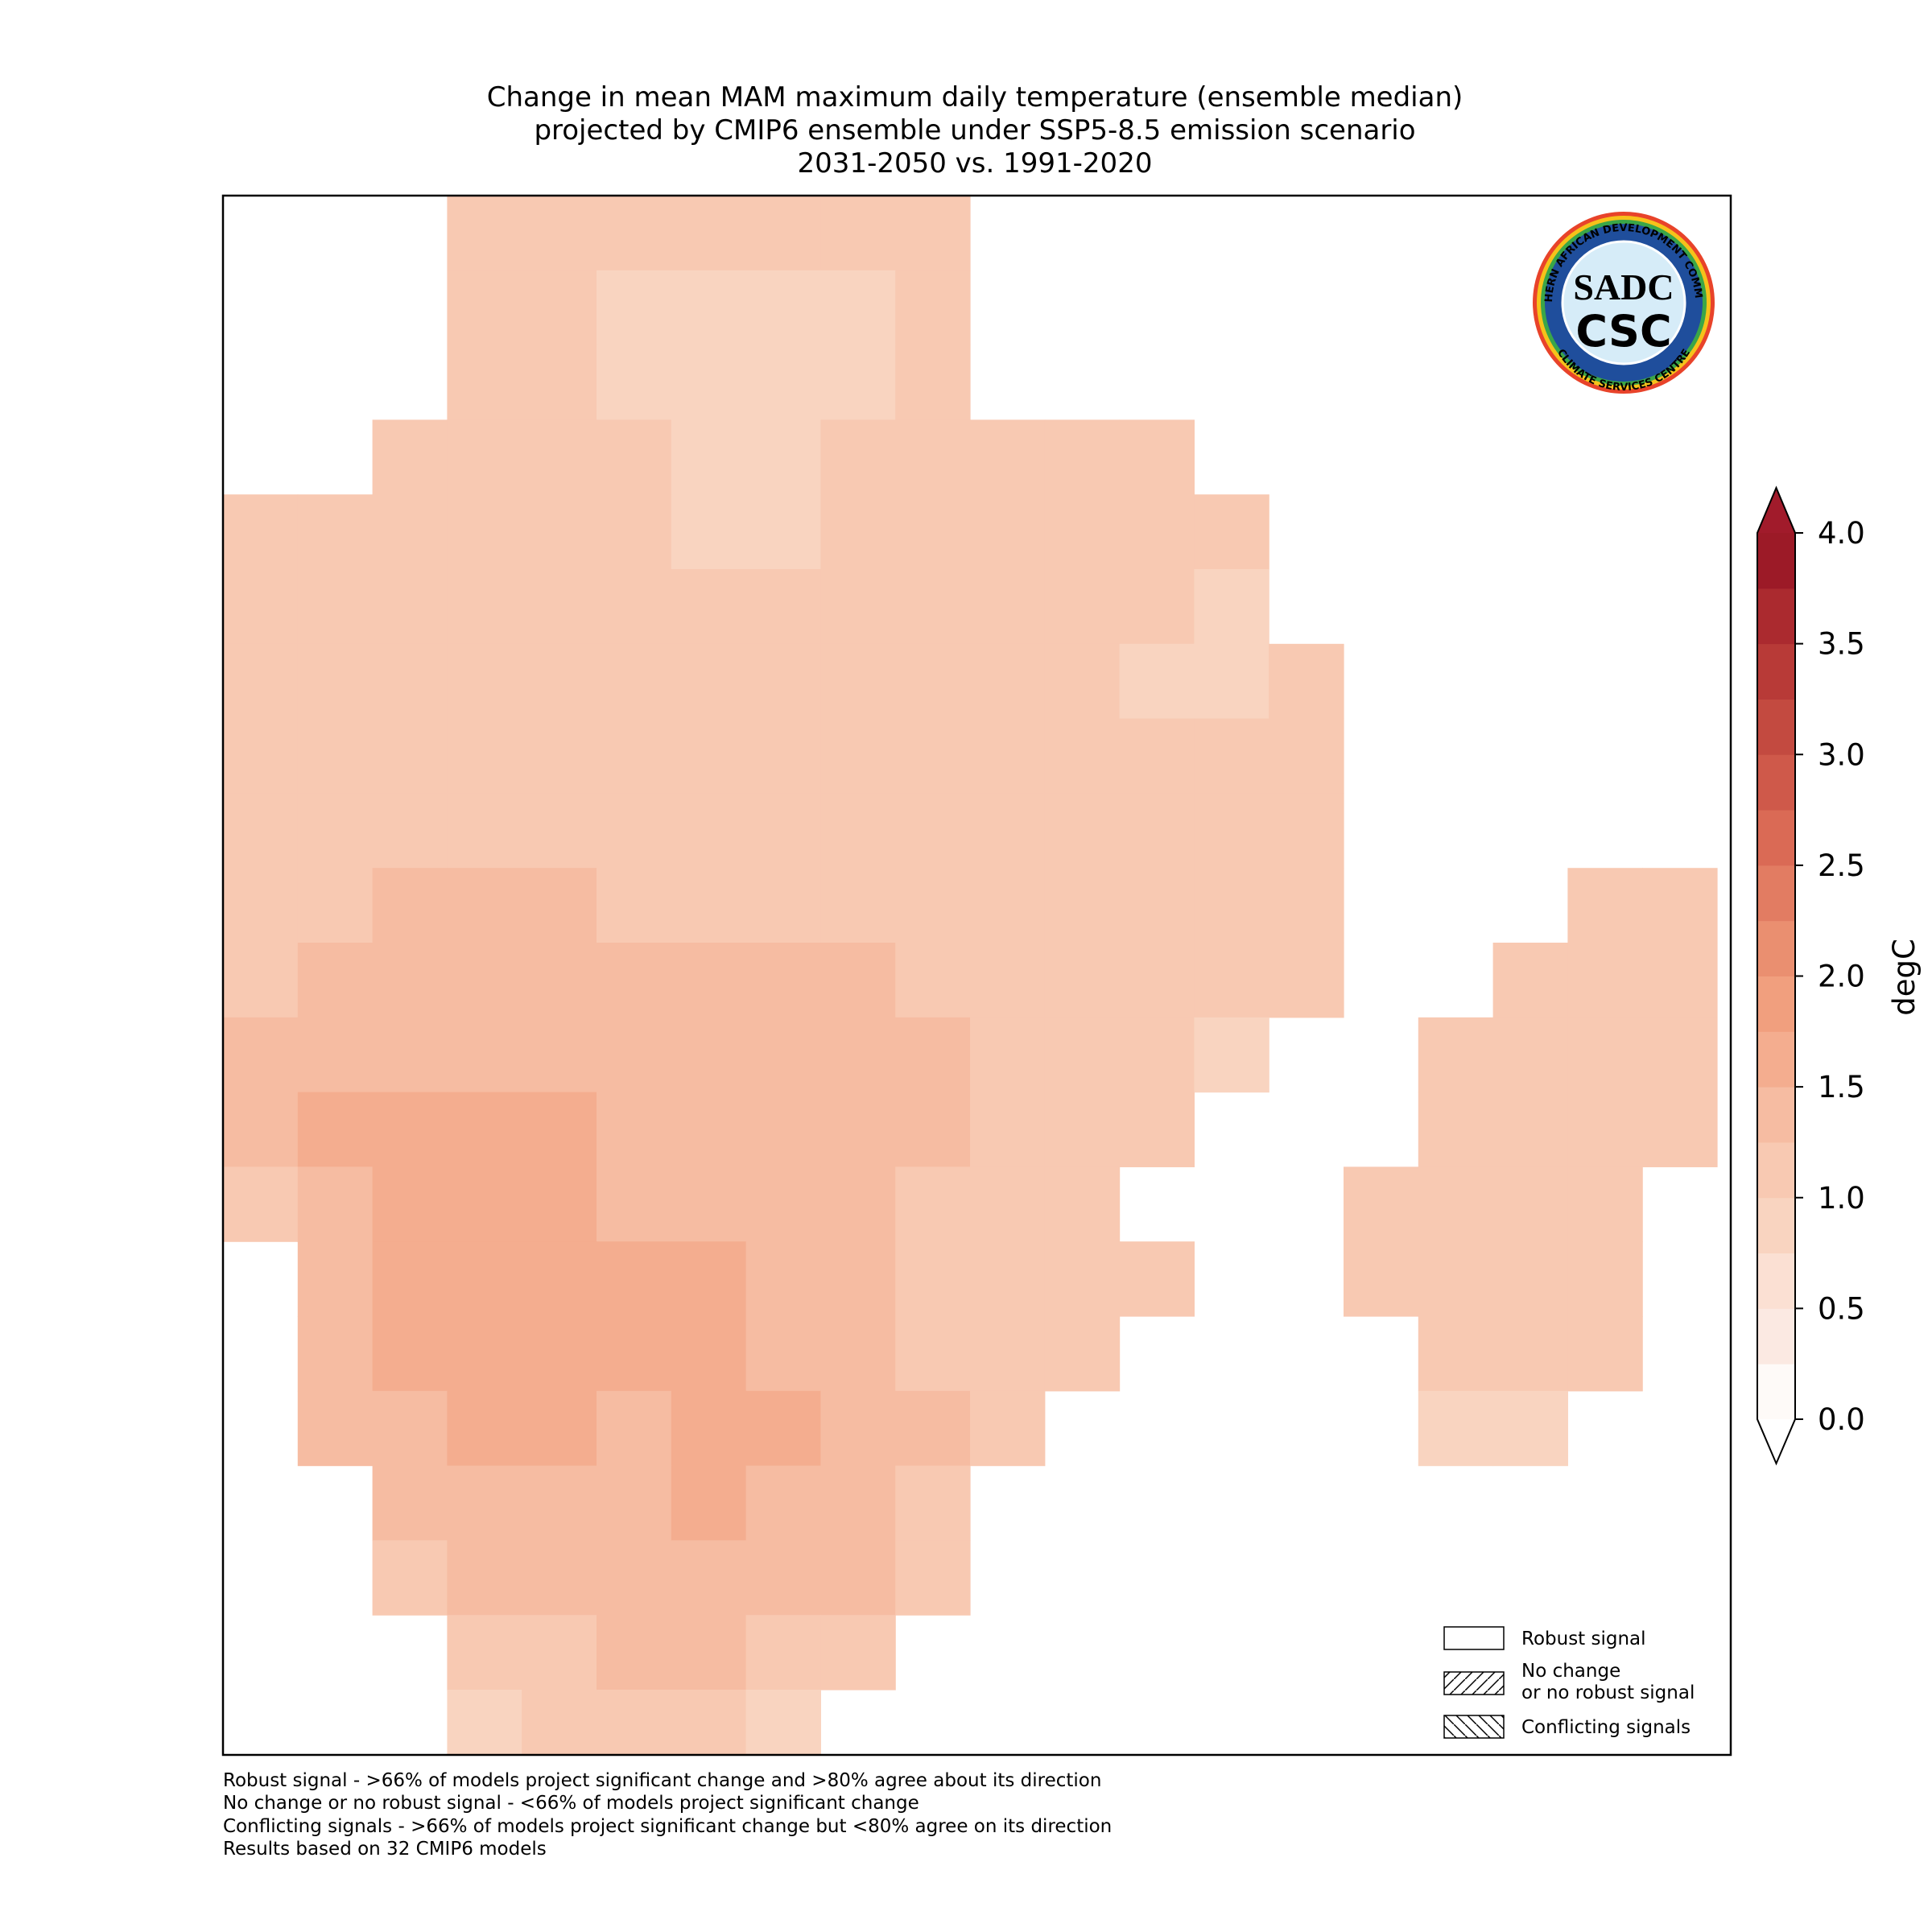 The height and width of the screenshot is (1932, 1932). Describe the element at coordinates (1570, 1671) in the screenshot. I see `legend-label: No change` at that location.